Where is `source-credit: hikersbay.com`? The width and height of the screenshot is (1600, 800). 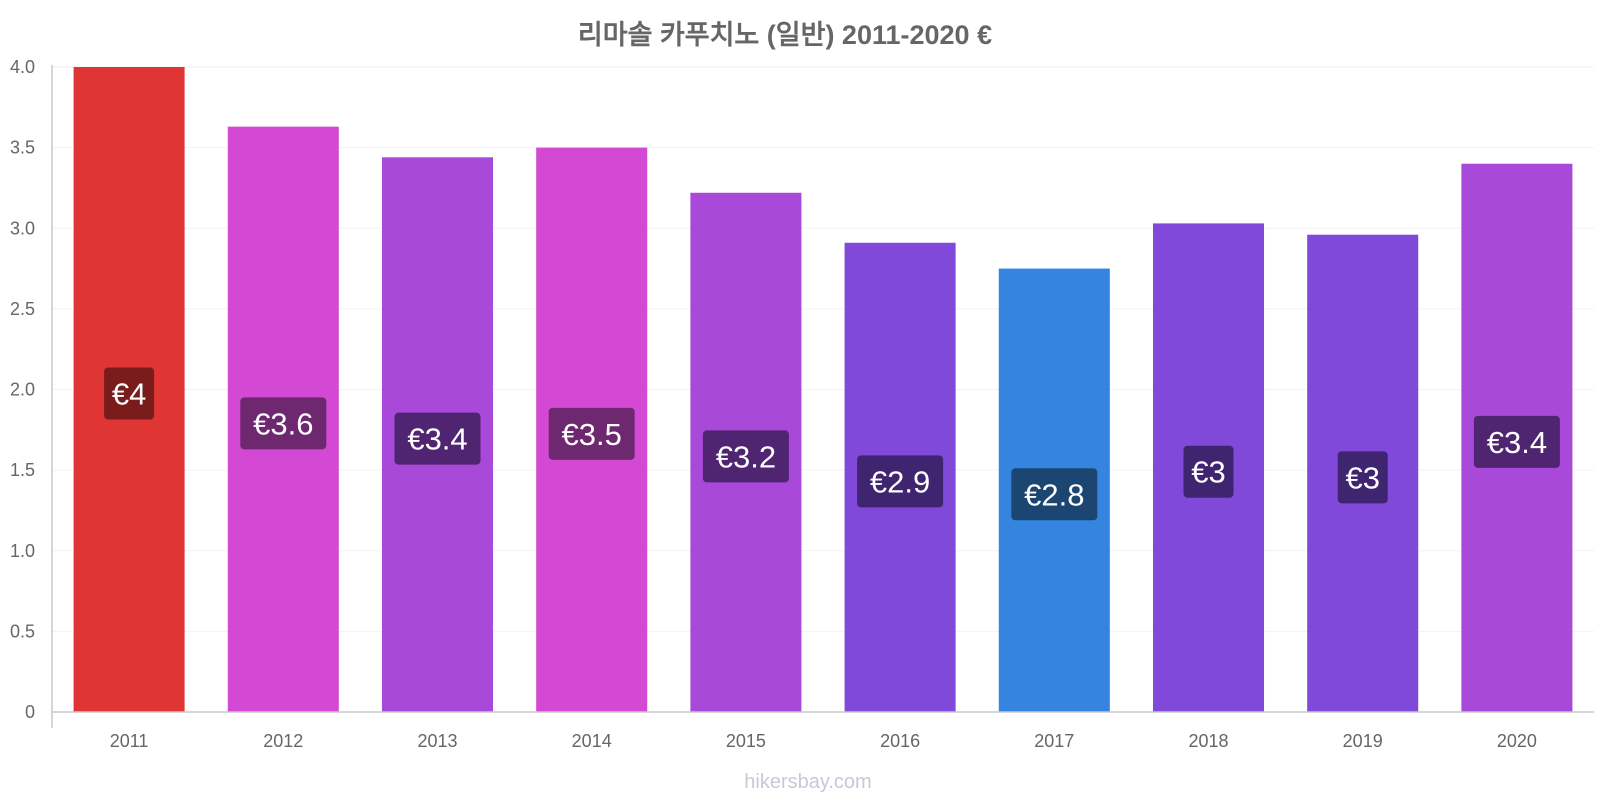 source-credit: hikersbay.com is located at coordinates (807, 782).